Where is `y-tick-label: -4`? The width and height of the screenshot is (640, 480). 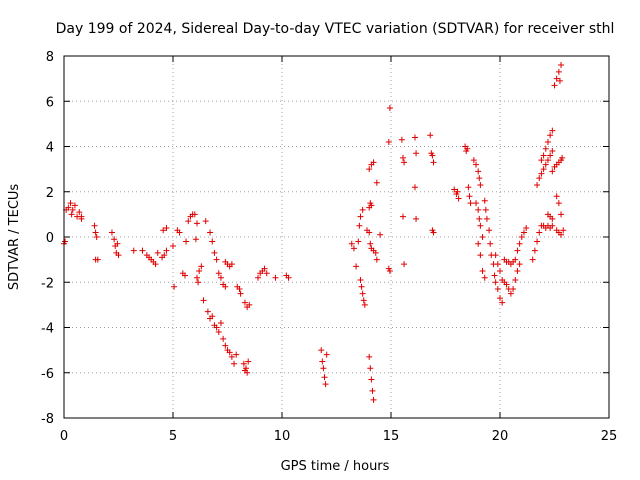
y-tick-label: -4 is located at coordinates (47, 329).